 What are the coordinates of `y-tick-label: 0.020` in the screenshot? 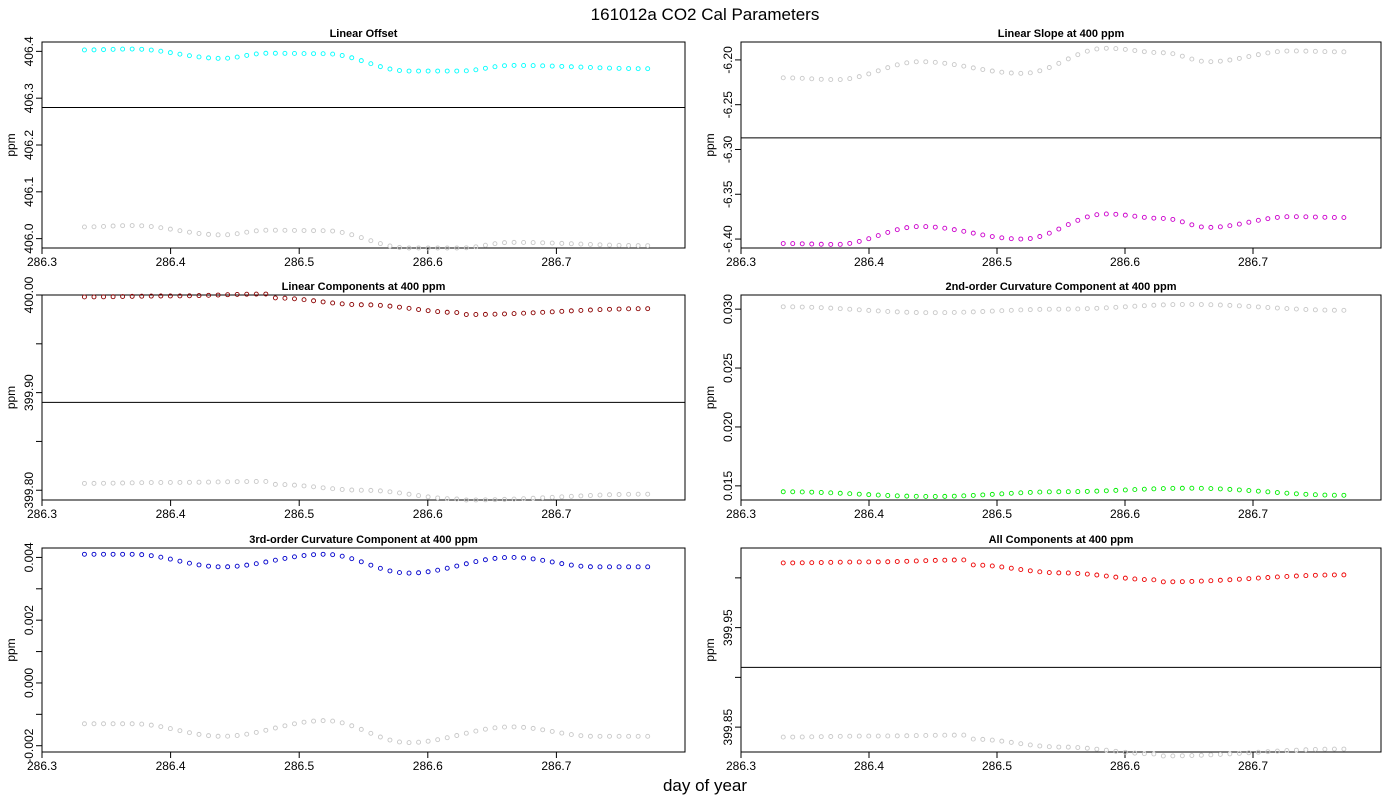 It's located at (728, 427).